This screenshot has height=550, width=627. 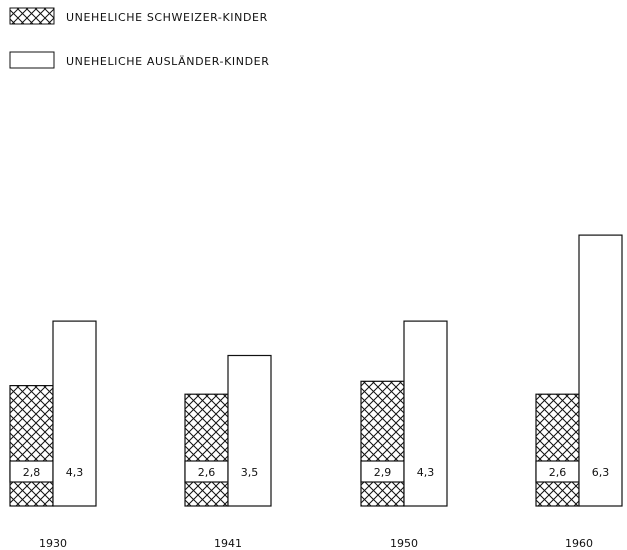 I want to click on legend-item-foreign: UNEHELICHE AUSLÄNDER-KINDER, so click(x=139, y=60).